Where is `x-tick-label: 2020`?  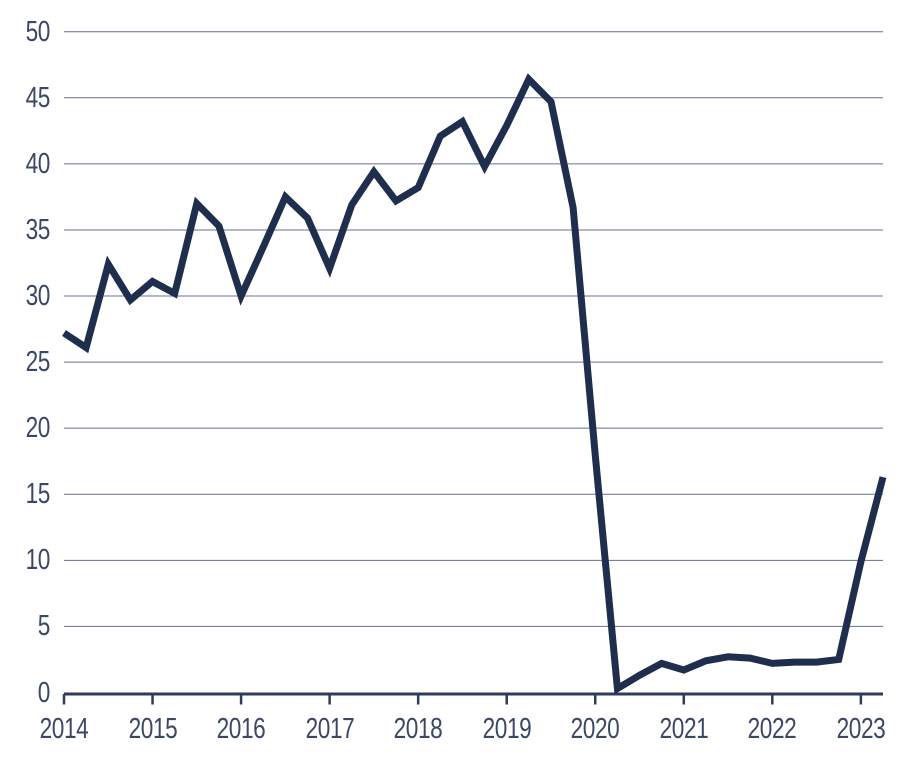
x-tick-label: 2020 is located at coordinates (595, 729).